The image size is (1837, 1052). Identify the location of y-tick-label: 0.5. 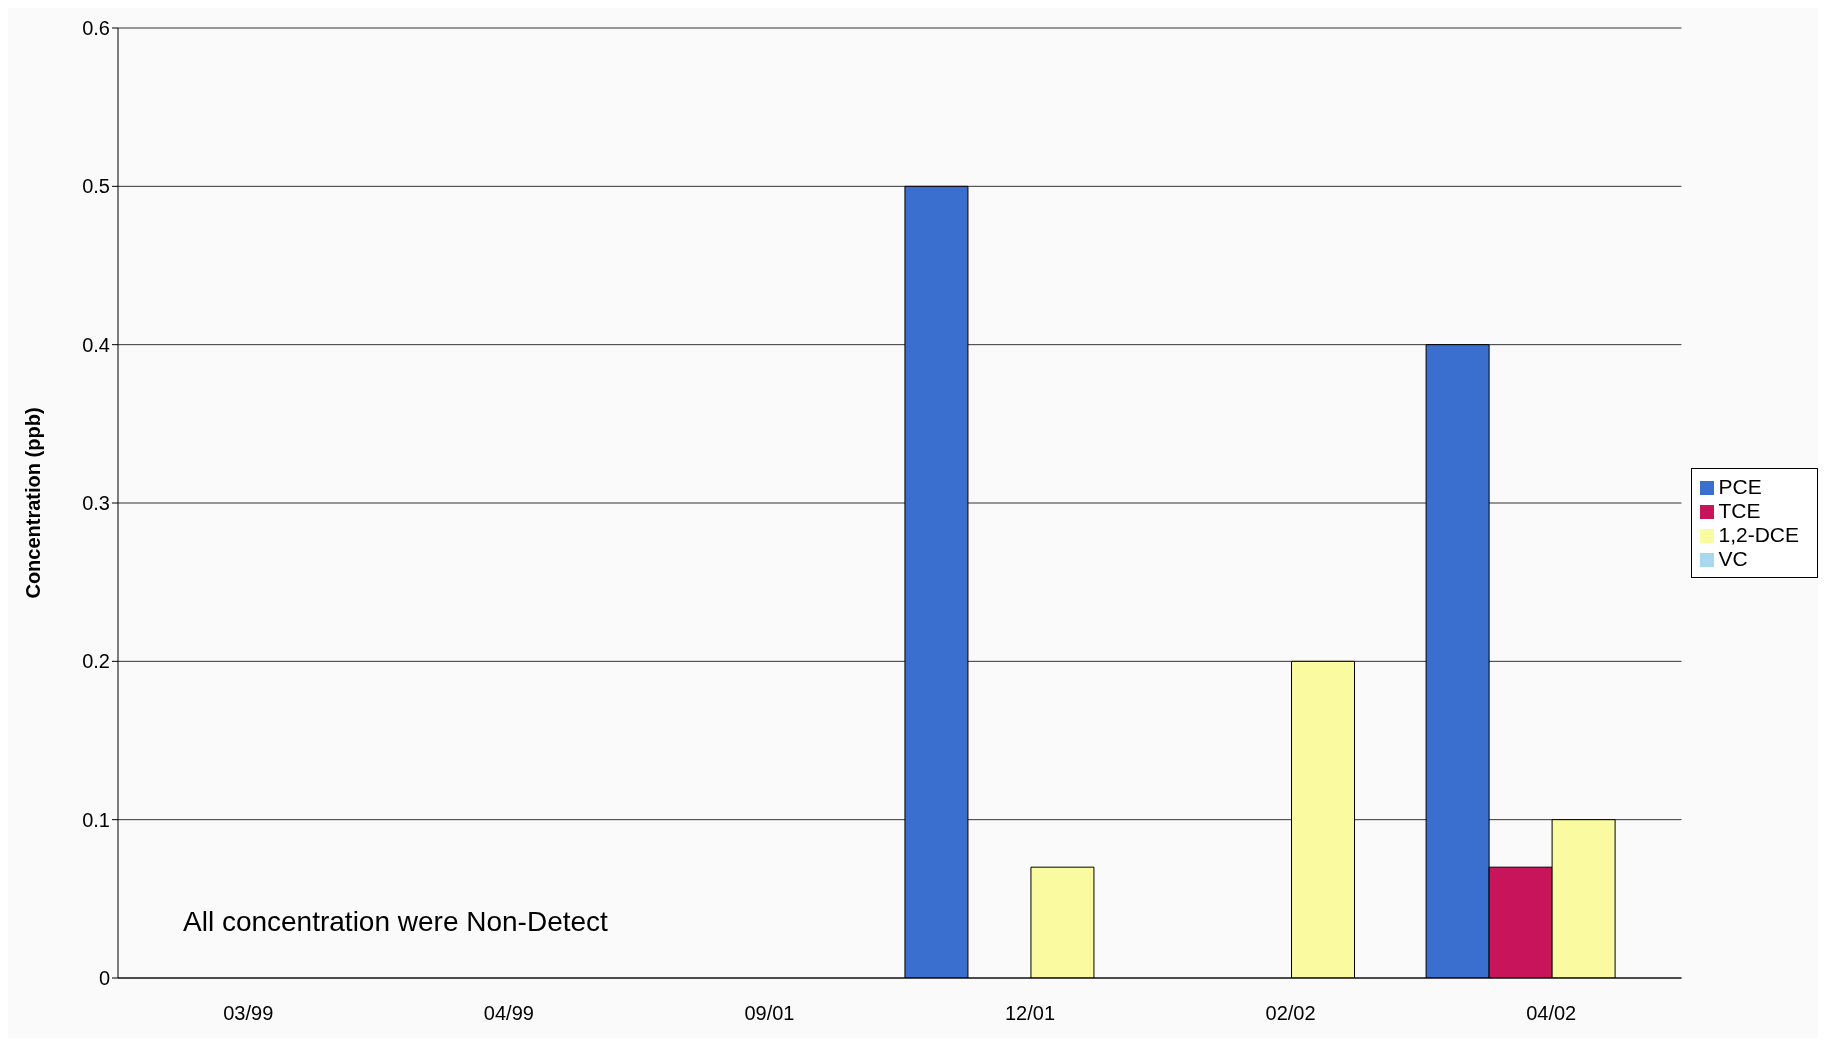
(96, 186).